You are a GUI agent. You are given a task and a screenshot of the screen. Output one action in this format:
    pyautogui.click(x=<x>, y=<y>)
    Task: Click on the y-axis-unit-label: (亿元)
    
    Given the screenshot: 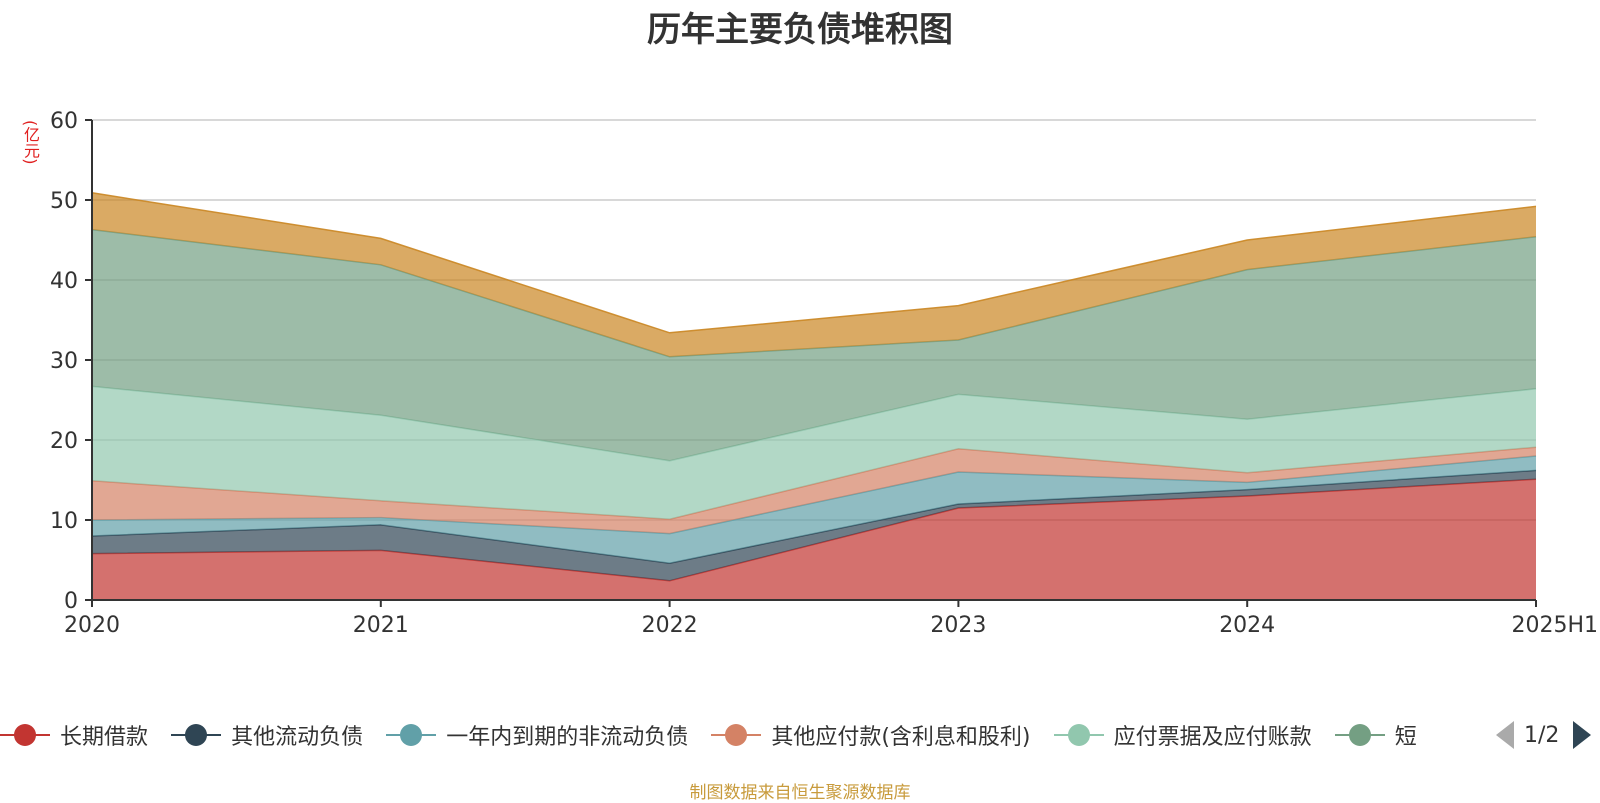 What is the action you would take?
    pyautogui.click(x=30, y=142)
    